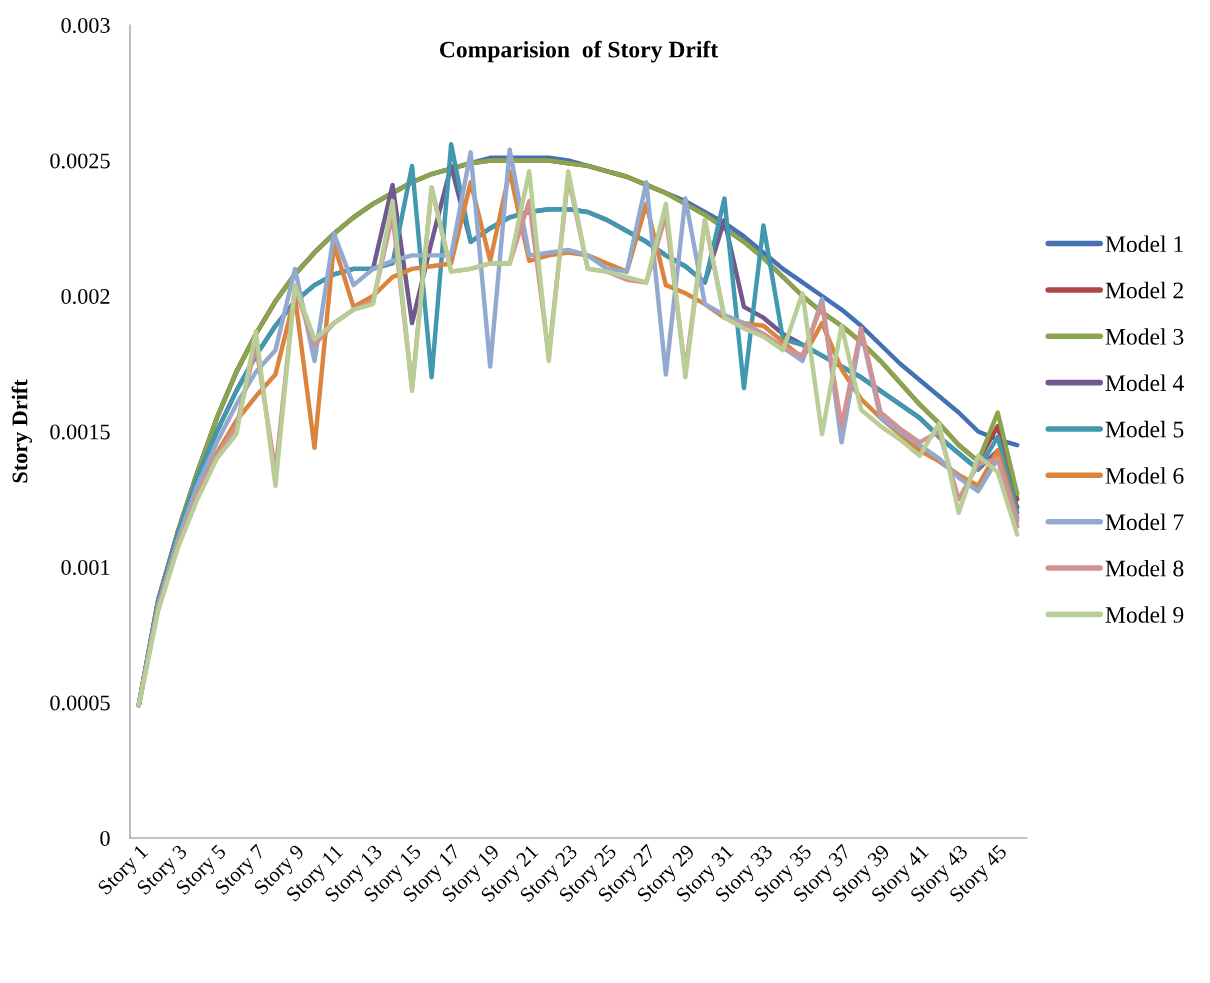 This screenshot has width=1210, height=983. What do you see at coordinates (1144, 290) in the screenshot?
I see `legend-label: Model 2` at bounding box center [1144, 290].